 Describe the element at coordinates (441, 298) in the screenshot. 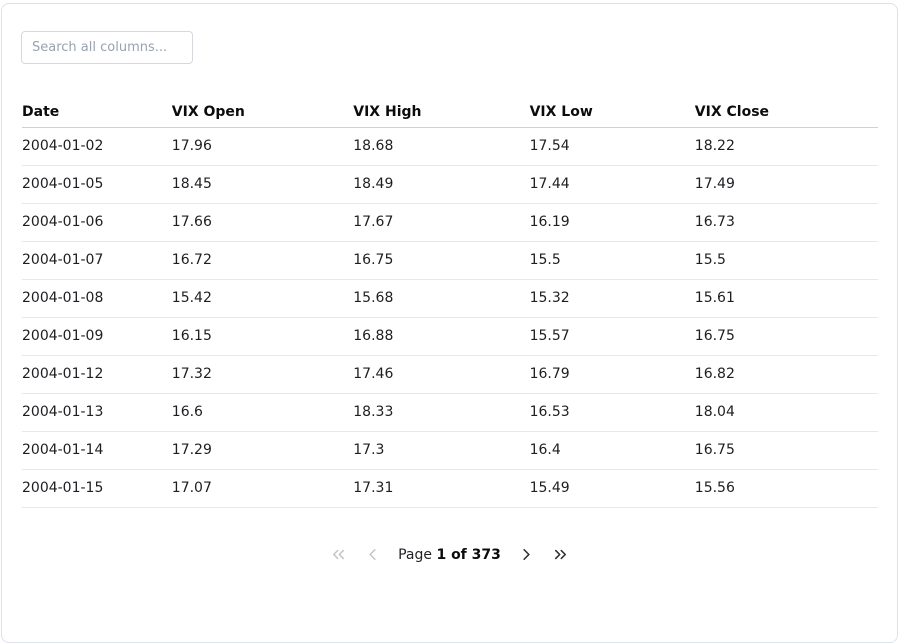

I see `cell-vix-high: 15.68` at that location.